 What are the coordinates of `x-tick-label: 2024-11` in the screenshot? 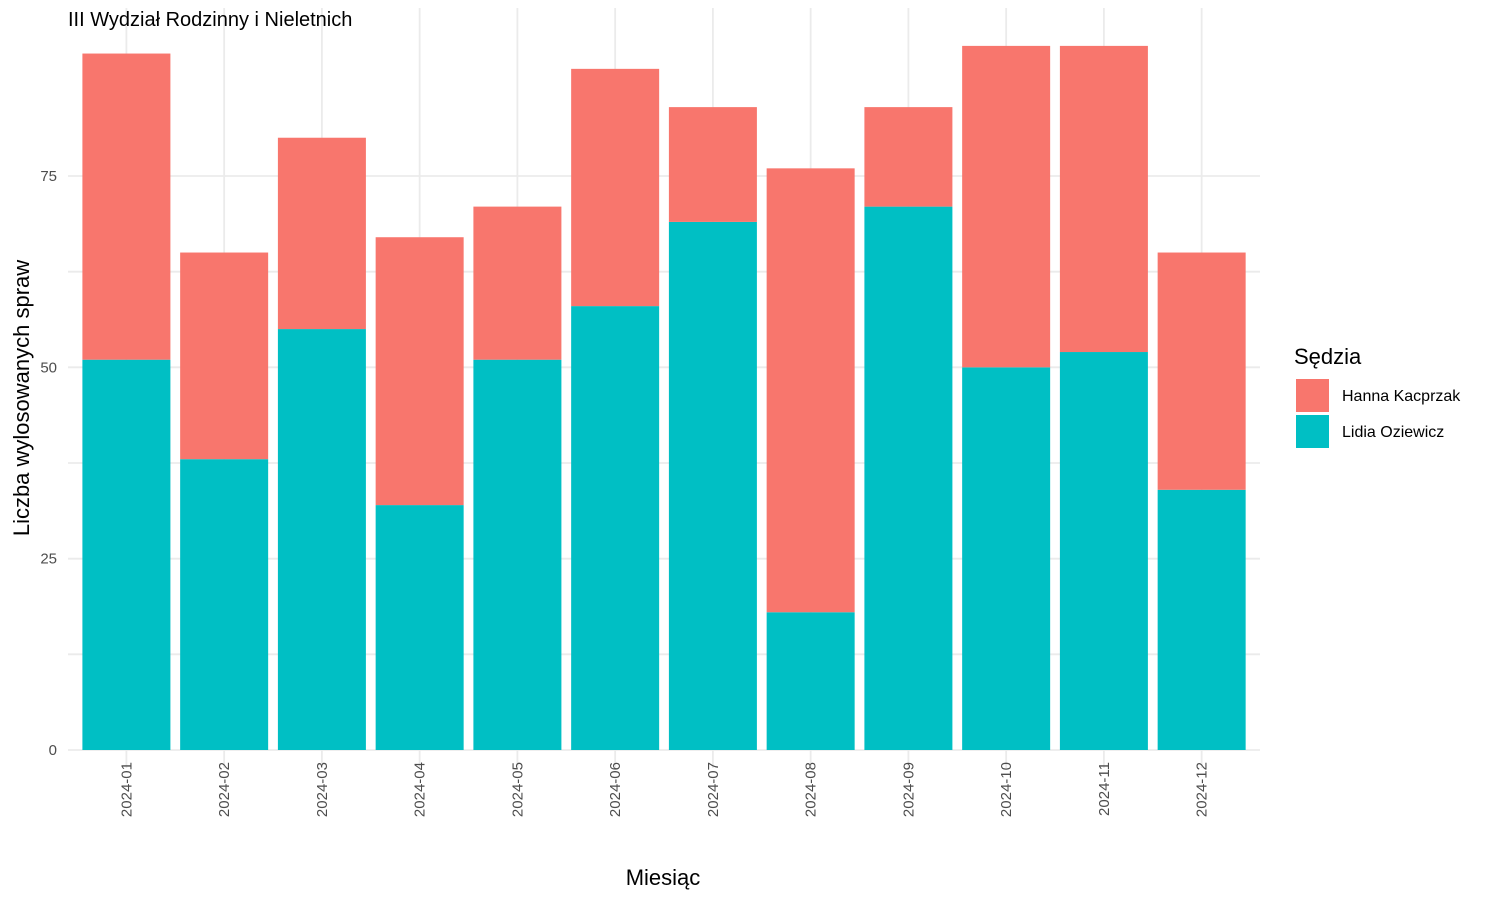 It's located at (1104, 789).